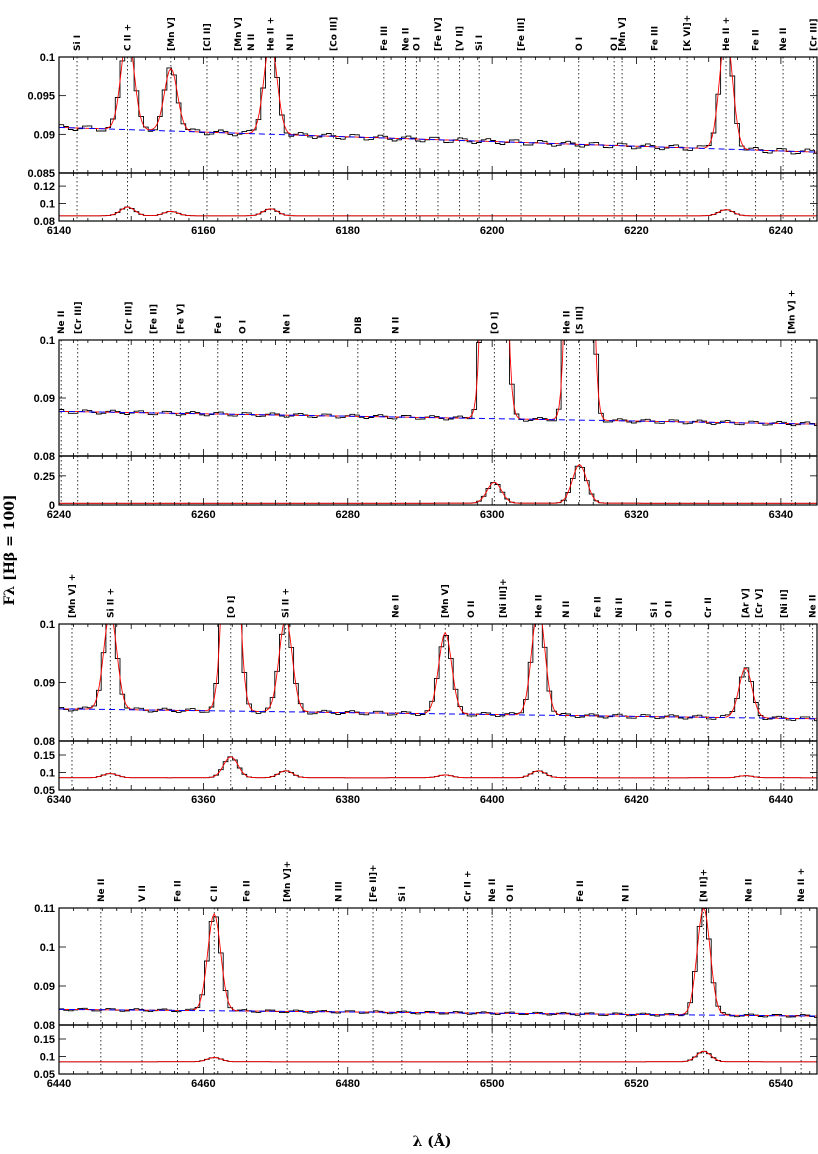 Image resolution: width=818 pixels, height=1154 pixels. I want to click on line-label: O I, so click(615, 44).